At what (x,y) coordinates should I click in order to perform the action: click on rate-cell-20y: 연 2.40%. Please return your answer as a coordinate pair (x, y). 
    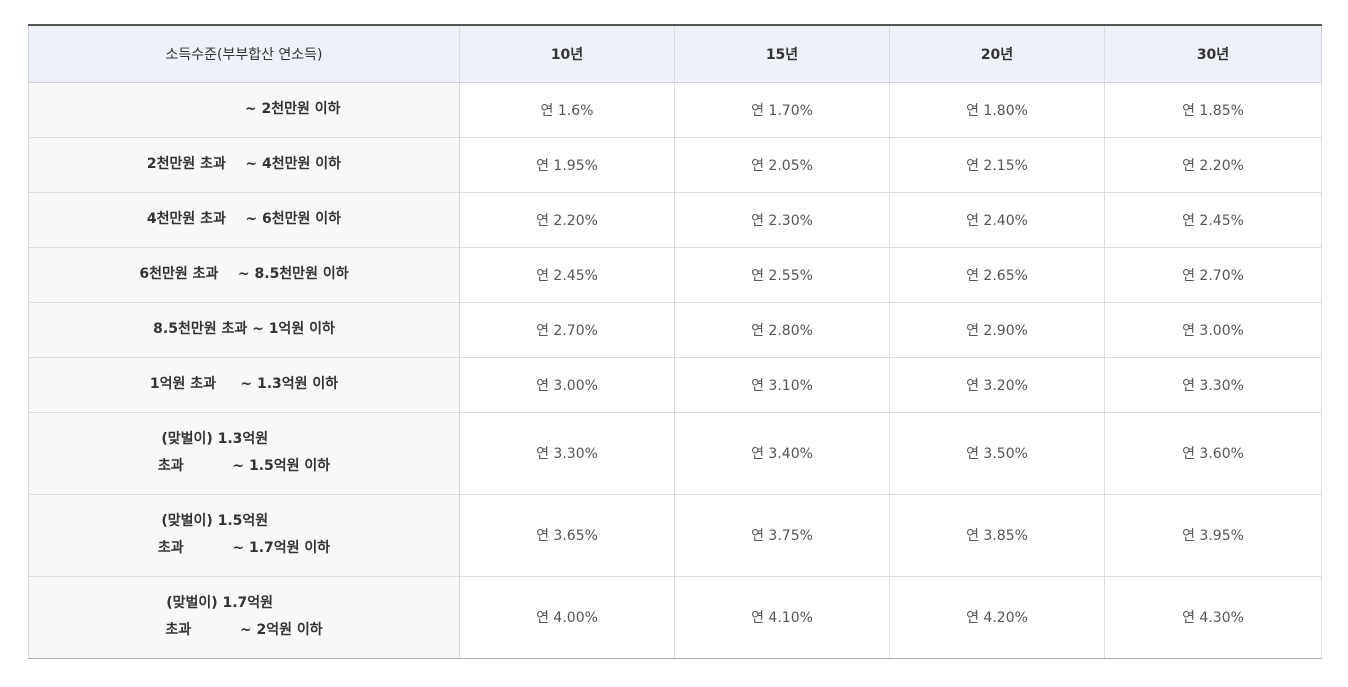
    Looking at the image, I should click on (997, 220).